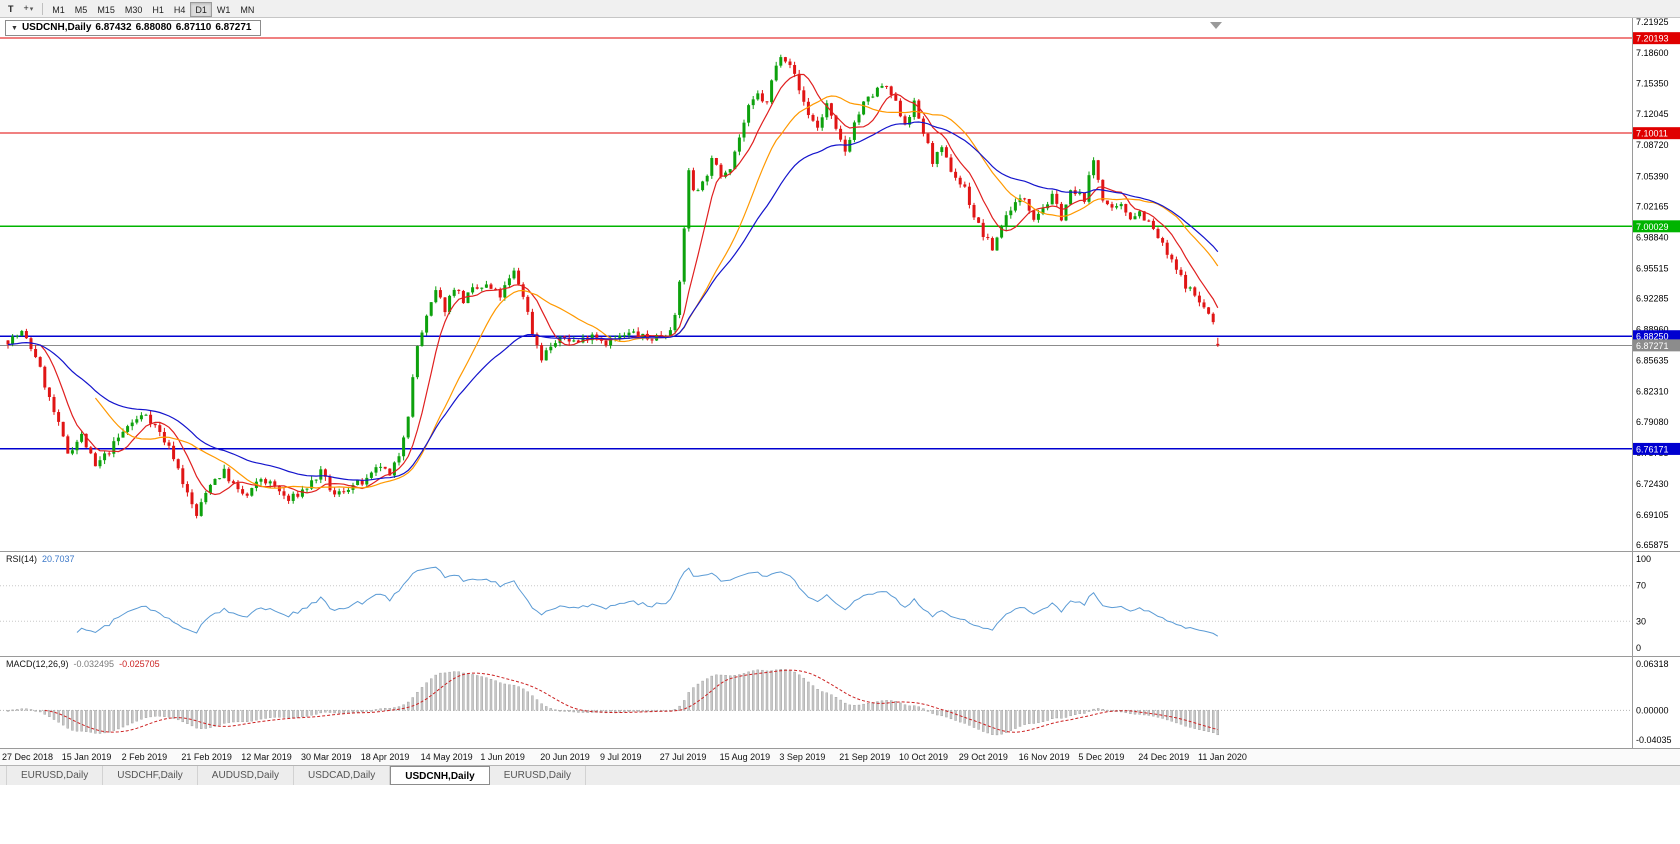 The height and width of the screenshot is (844, 1680). I want to click on svg-text: 7.12045, so click(1652, 114).